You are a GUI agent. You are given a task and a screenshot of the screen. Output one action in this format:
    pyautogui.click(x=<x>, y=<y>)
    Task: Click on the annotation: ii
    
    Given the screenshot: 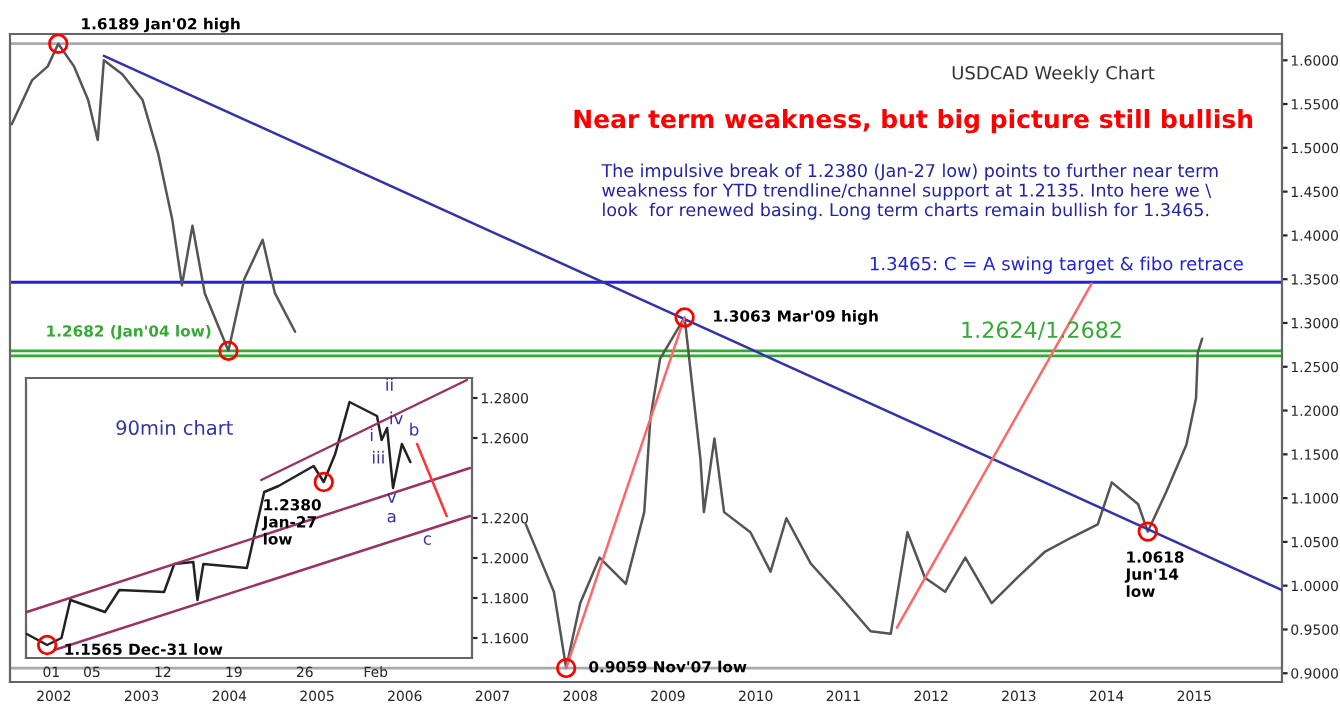 What is the action you would take?
    pyautogui.click(x=389, y=384)
    